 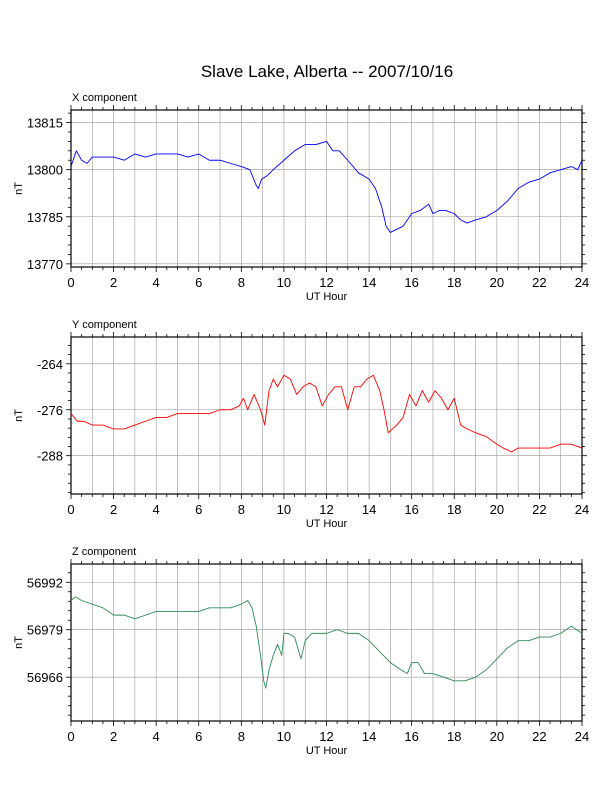 I want to click on chart-title: Slave Lake, Alberta -- 2007/10/16, so click(x=327, y=71).